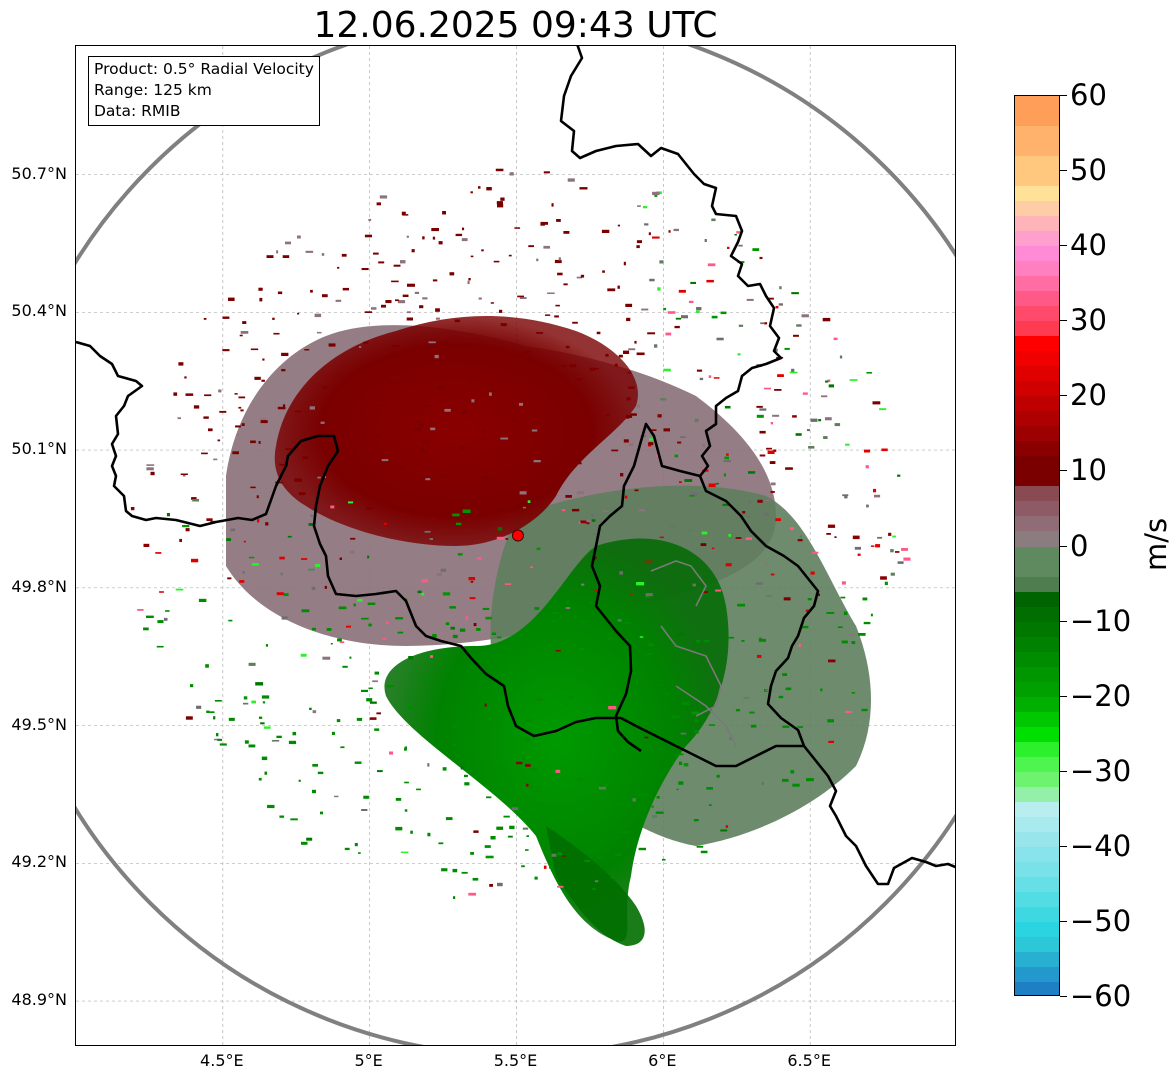 This screenshot has width=1171, height=1081. What do you see at coordinates (671, 261) in the screenshot?
I see `border-belgium-germany` at bounding box center [671, 261].